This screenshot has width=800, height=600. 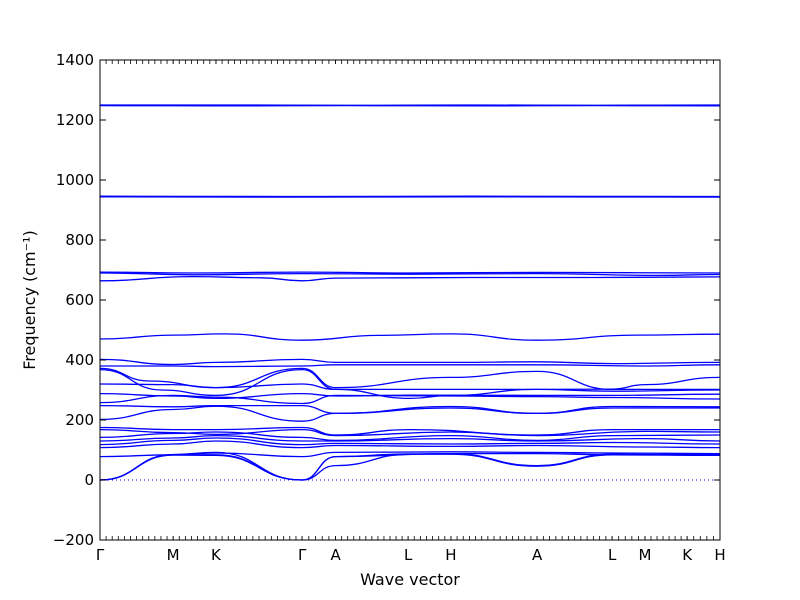 I want to click on y-tick-label: 400, so click(x=79, y=360).